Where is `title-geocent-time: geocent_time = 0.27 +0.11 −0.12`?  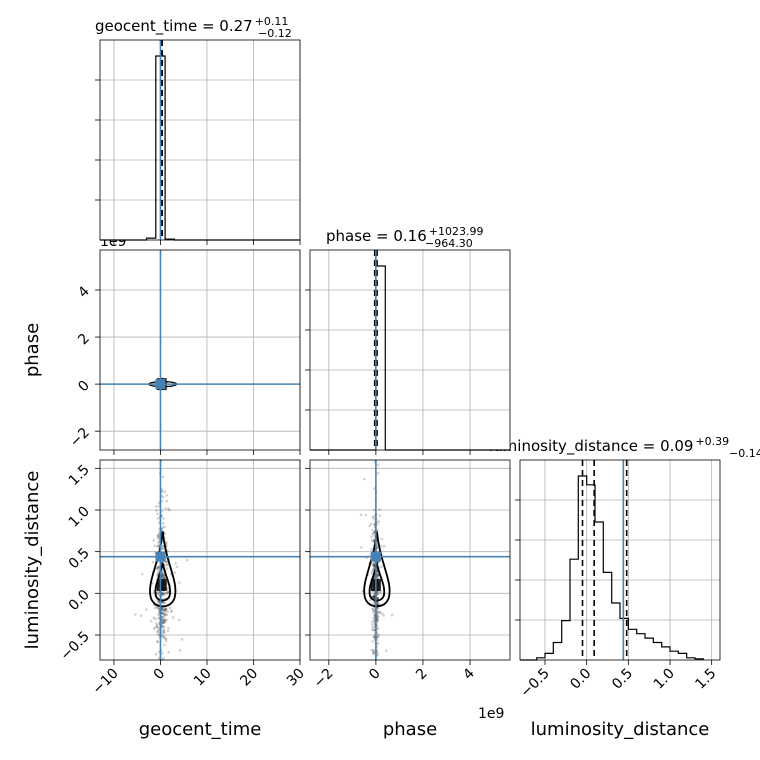 title-geocent-time: geocent_time = 0.27 +0.11 −0.12 is located at coordinates (193, 27).